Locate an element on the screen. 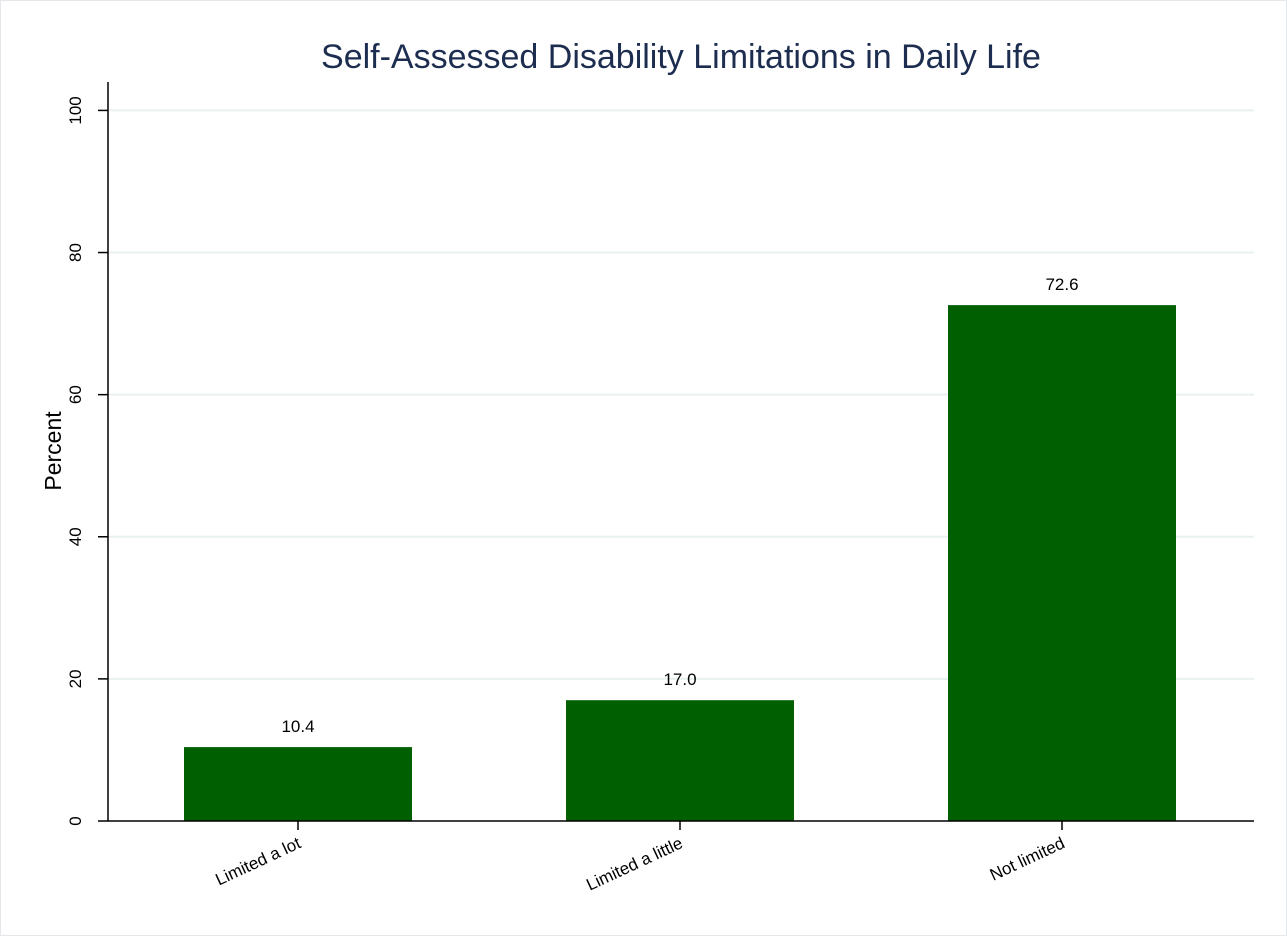  y-tick-label: 60 is located at coordinates (75, 394).